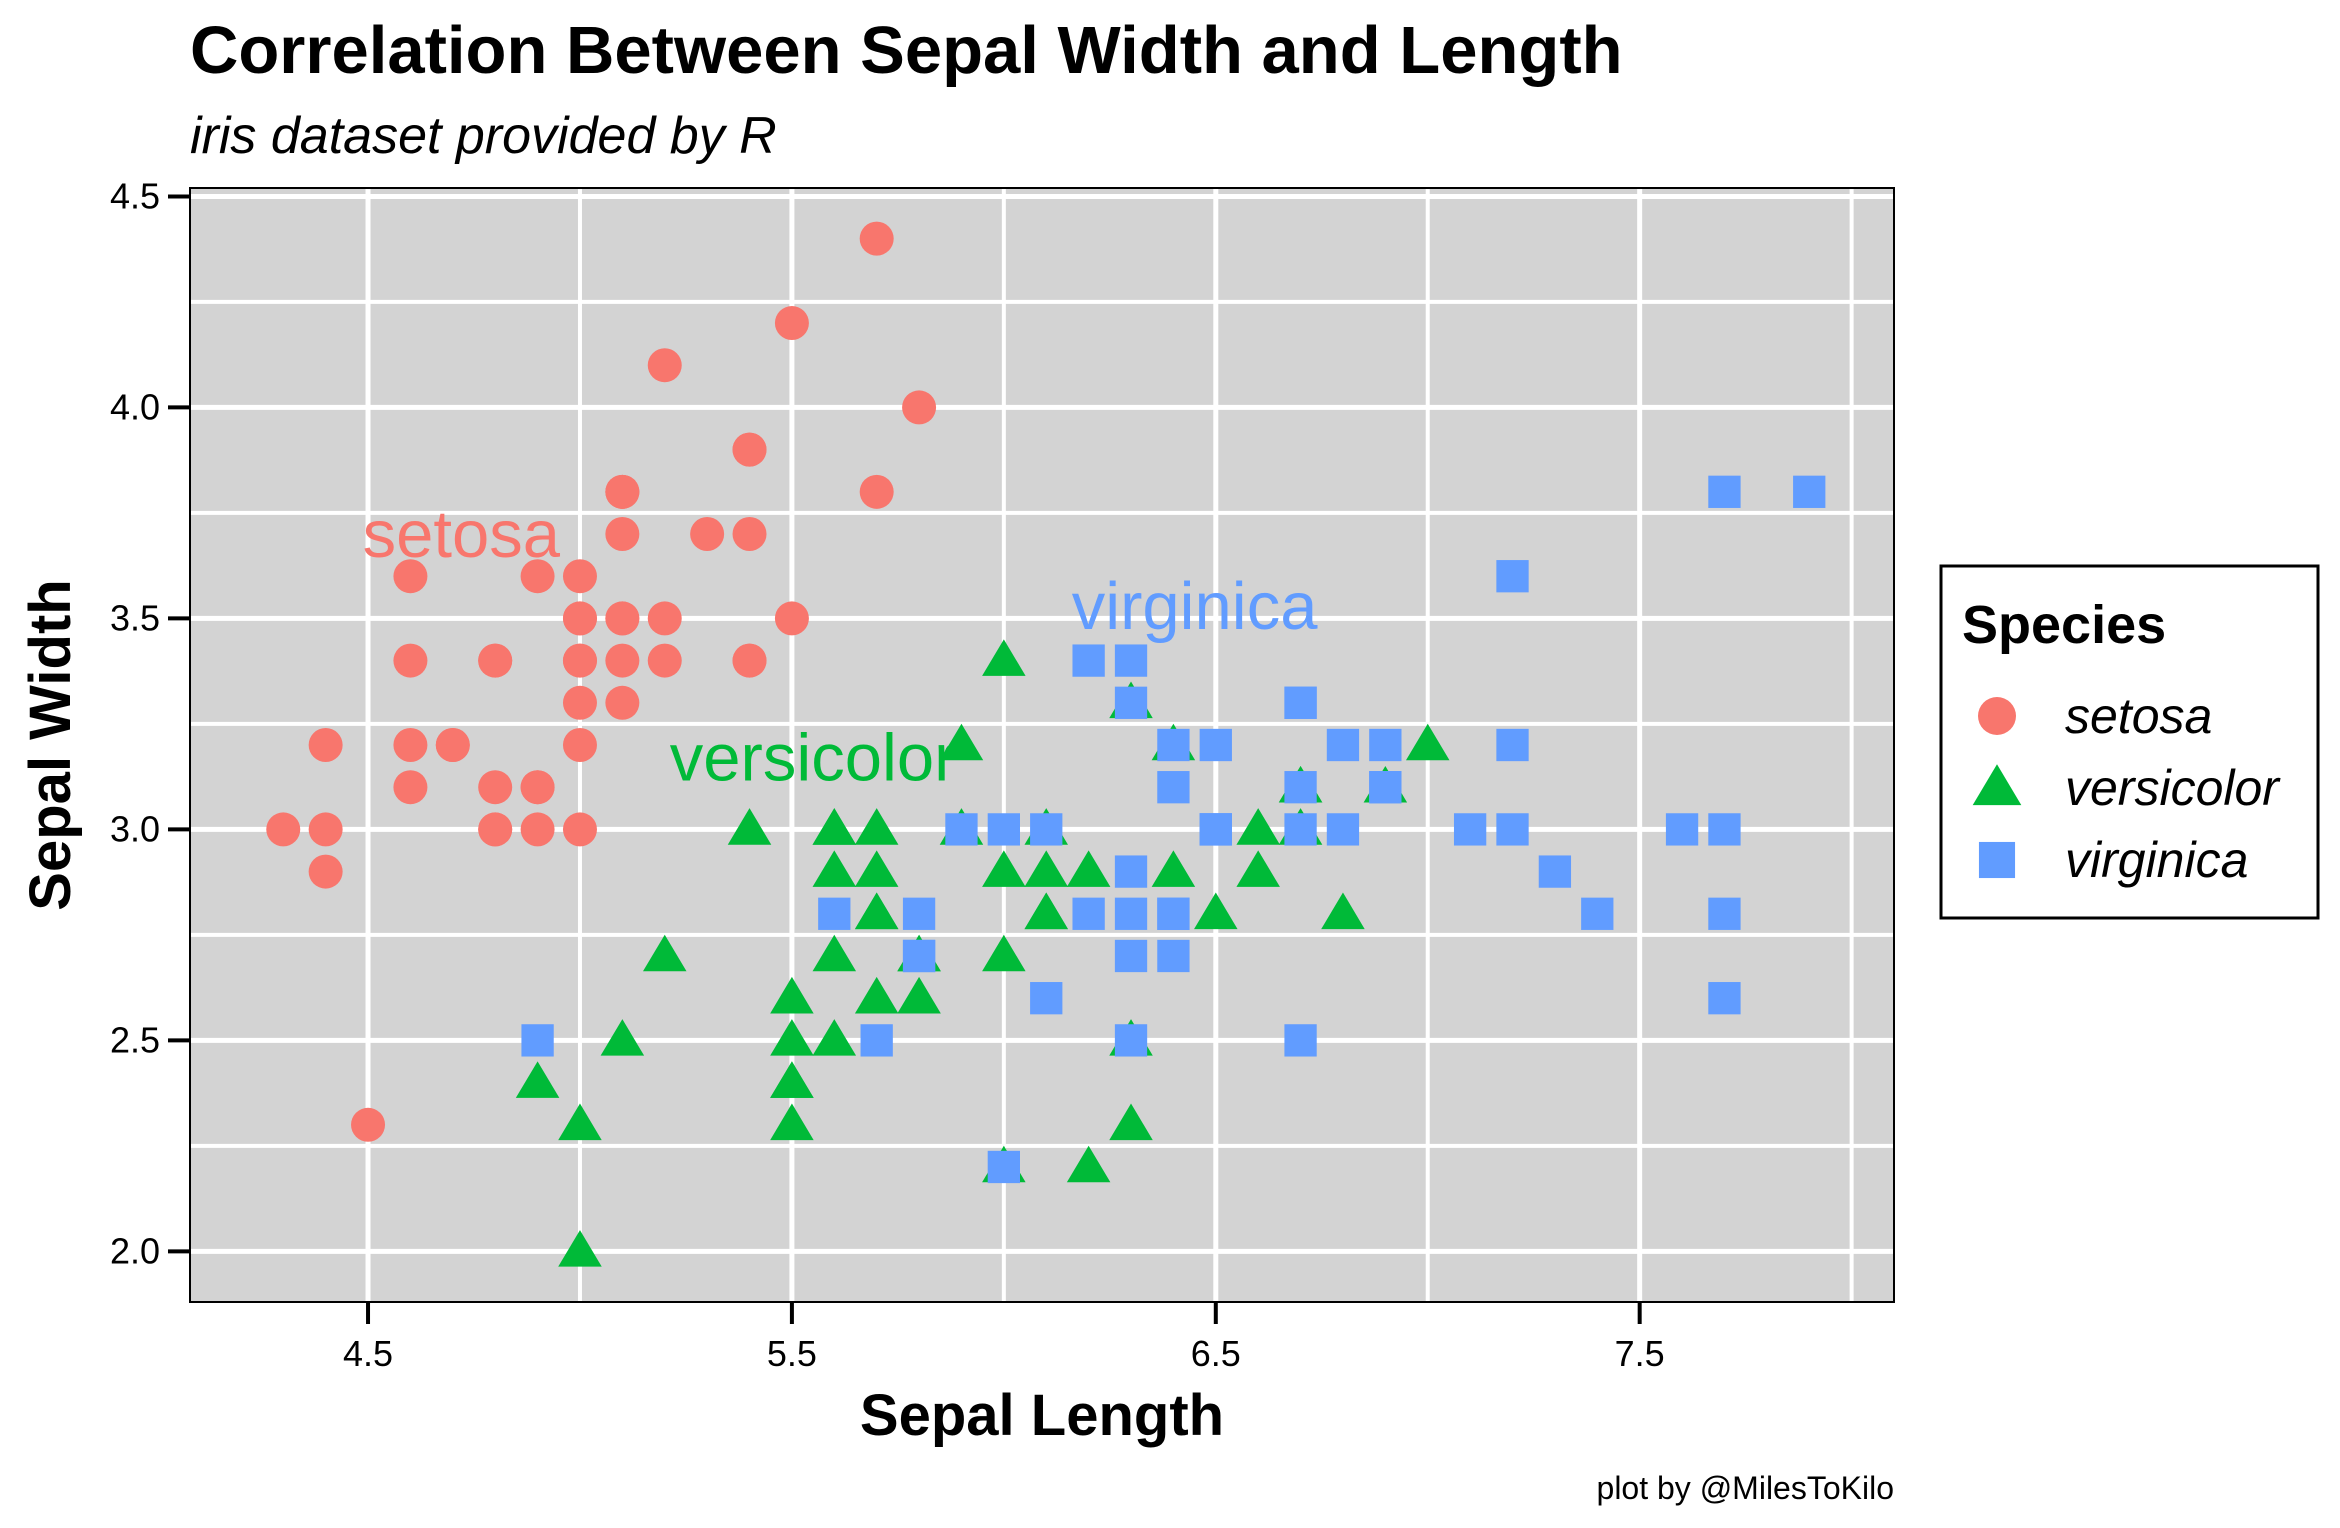 The height and width of the screenshot is (1528, 2340). I want to click on y-axis: 2.0 2.5 3.0 3.5 4.0 4.5, so click(150, 723).